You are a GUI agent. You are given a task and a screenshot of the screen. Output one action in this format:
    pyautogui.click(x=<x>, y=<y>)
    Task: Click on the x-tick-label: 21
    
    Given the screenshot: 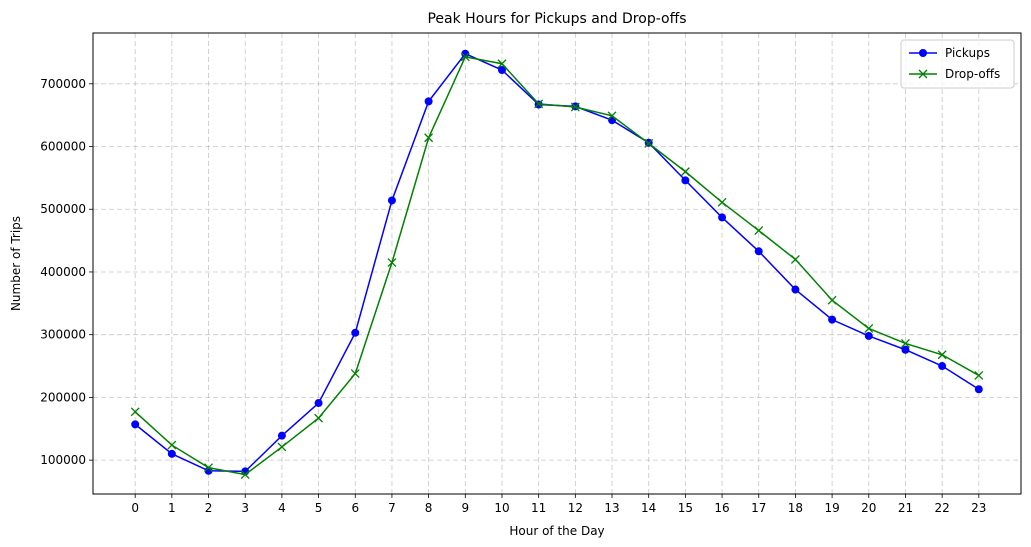 What is the action you would take?
    pyautogui.click(x=905, y=508)
    